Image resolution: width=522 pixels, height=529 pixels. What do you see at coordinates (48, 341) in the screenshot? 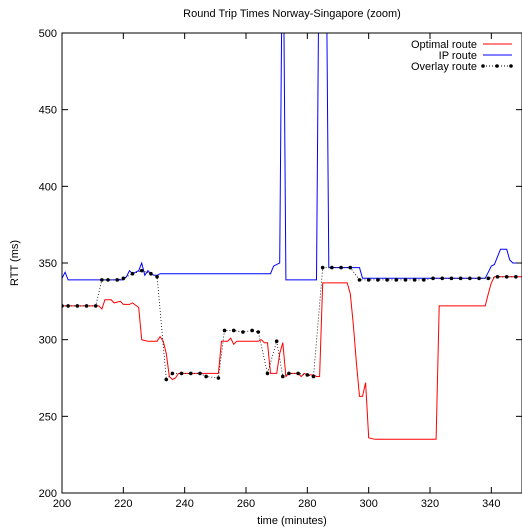
I see `y-tick-label: 300` at bounding box center [48, 341].